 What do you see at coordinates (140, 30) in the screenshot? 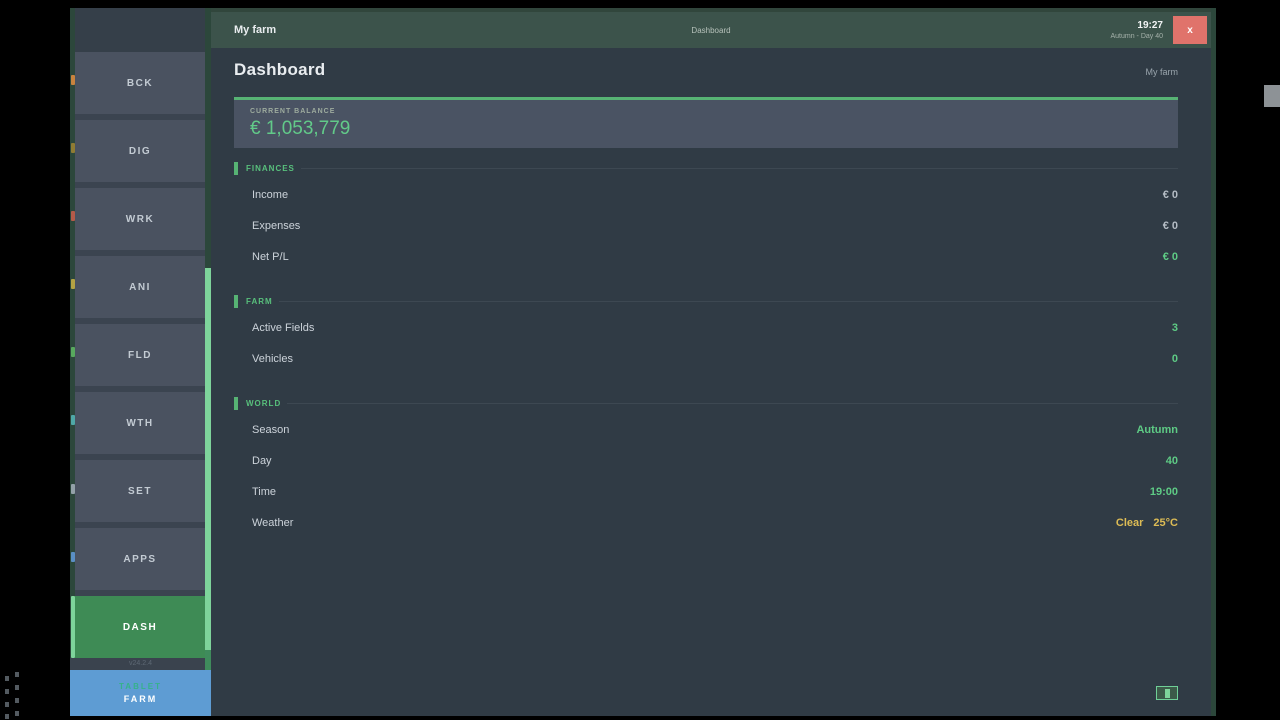
I see `sidebar-top-spacer` at bounding box center [140, 30].